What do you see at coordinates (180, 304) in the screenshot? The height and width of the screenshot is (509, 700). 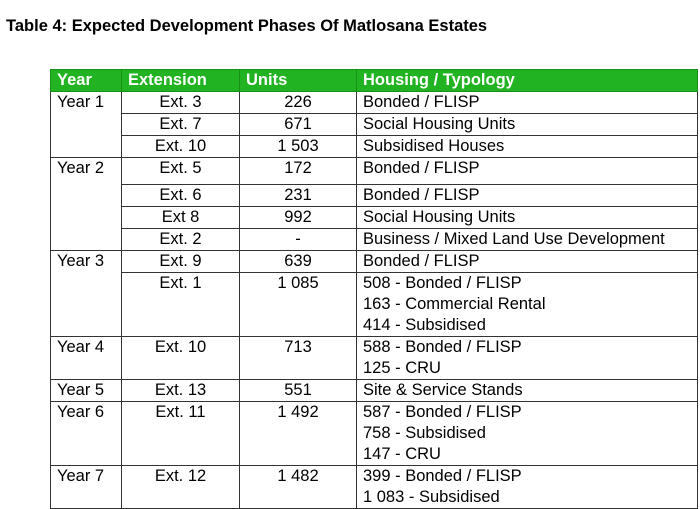 I see `extension-cell: Ext. 1` at bounding box center [180, 304].